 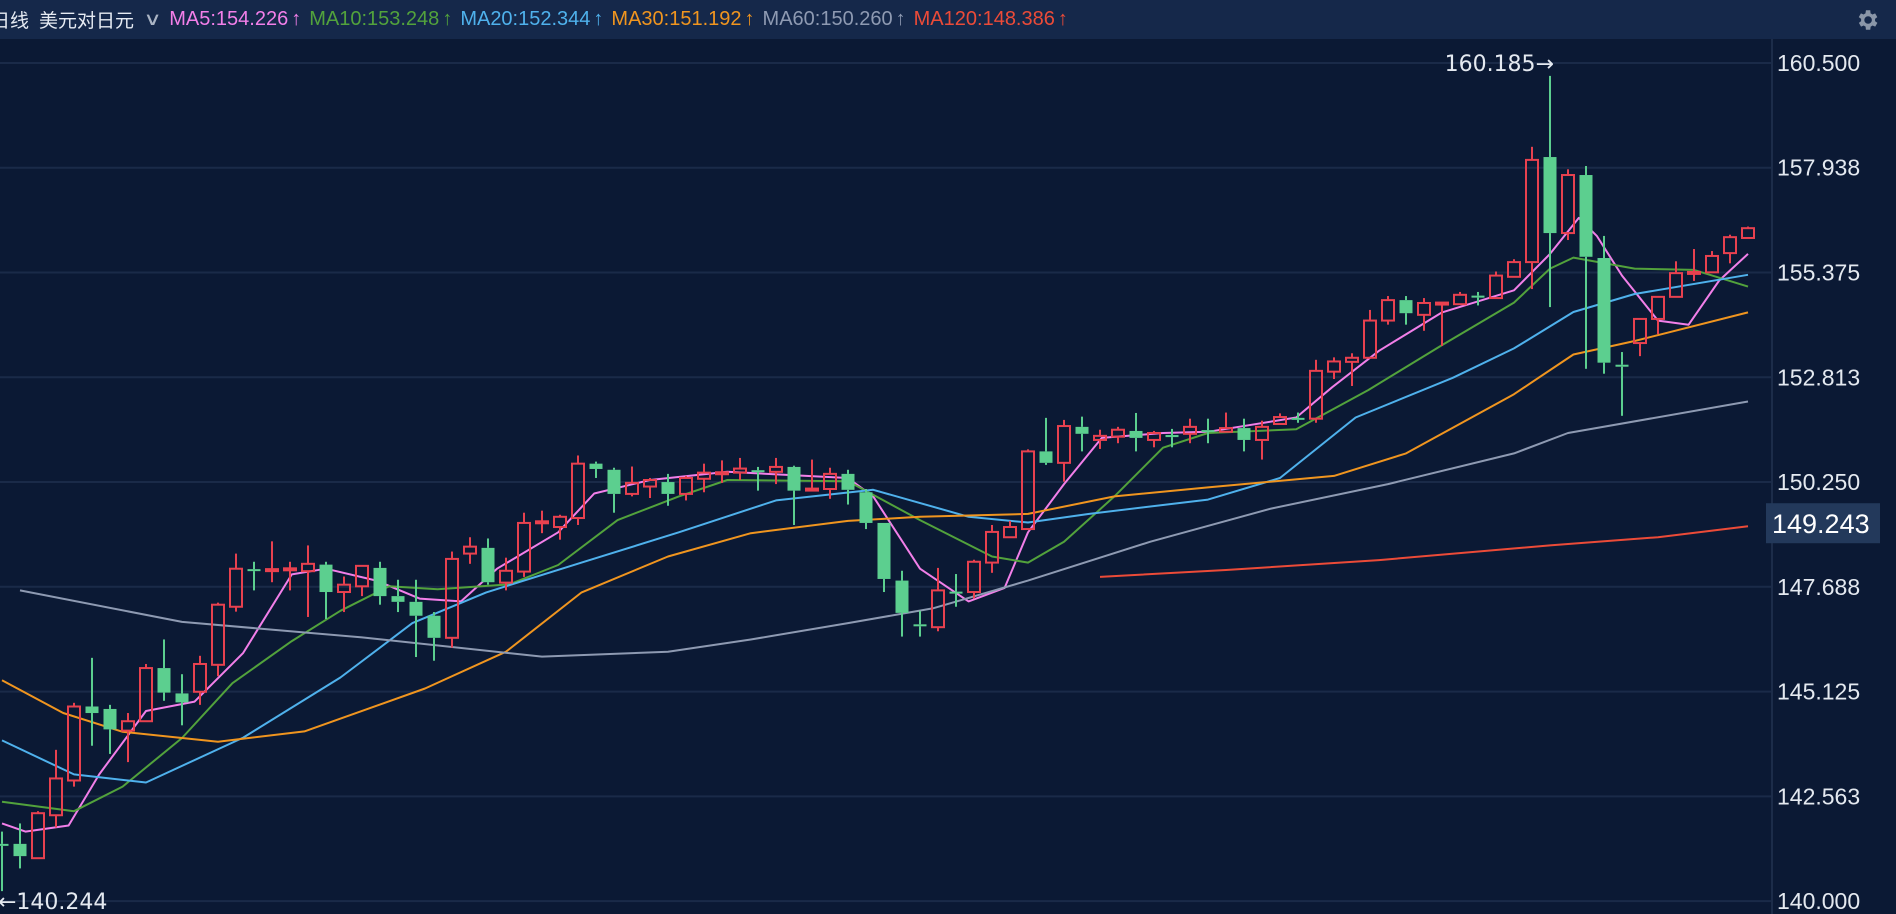 What do you see at coordinates (1499, 64) in the screenshot?
I see `max-price-annotation: 160.185→` at bounding box center [1499, 64].